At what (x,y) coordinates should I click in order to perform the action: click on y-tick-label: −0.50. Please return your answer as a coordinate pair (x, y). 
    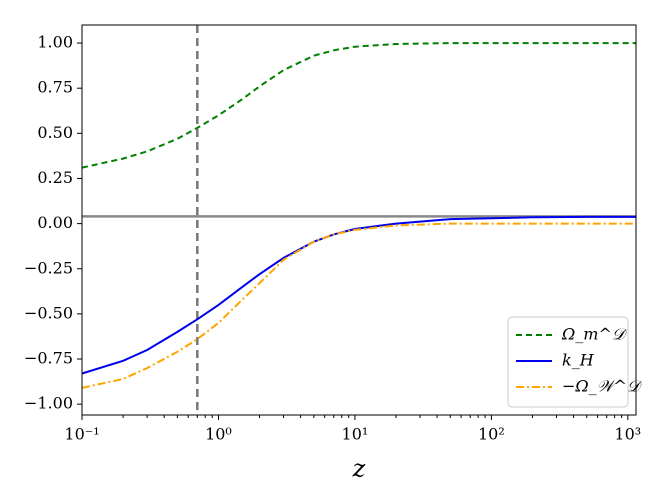
    Looking at the image, I should click on (48, 312).